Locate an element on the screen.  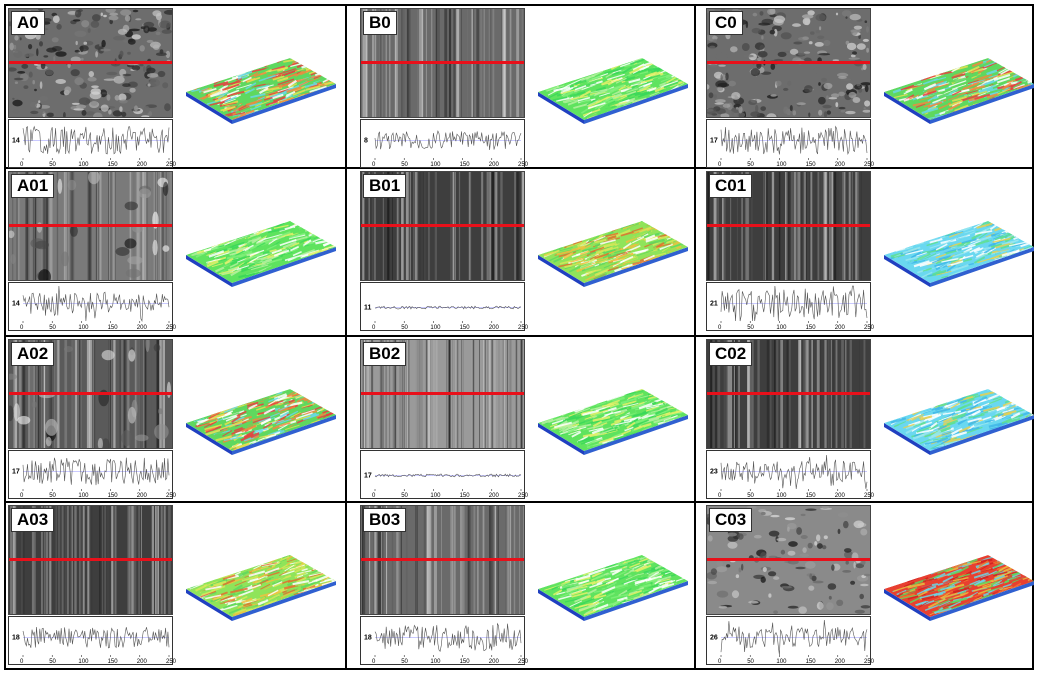
roughness-profile: 26 0 50 100 150 200 250 is located at coordinates (790, 640).